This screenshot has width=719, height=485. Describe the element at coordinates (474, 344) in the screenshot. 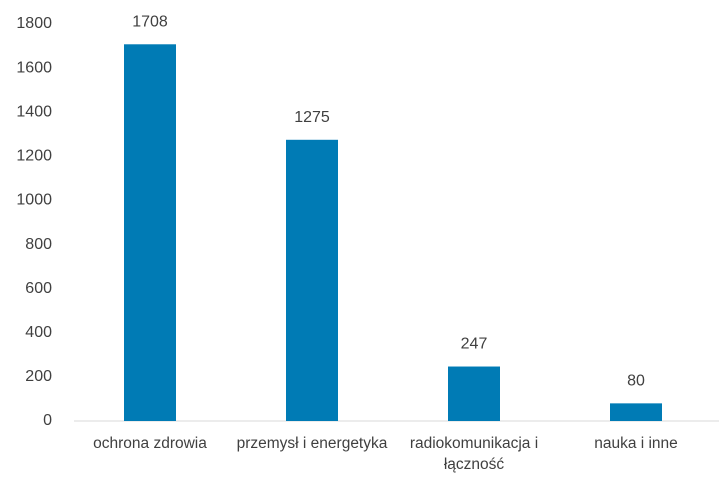

I see `data-label: 247` at that location.